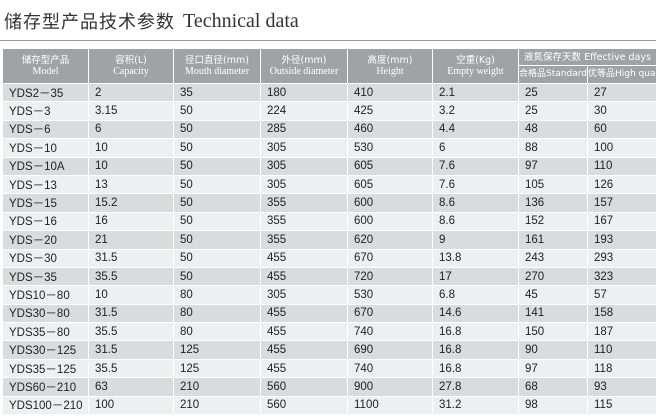 This screenshot has height=420, width=656. Describe the element at coordinates (329, 387) in the screenshot. I see `table-row: YDS60－210 63 210 560 900 27.8 68 93` at that location.